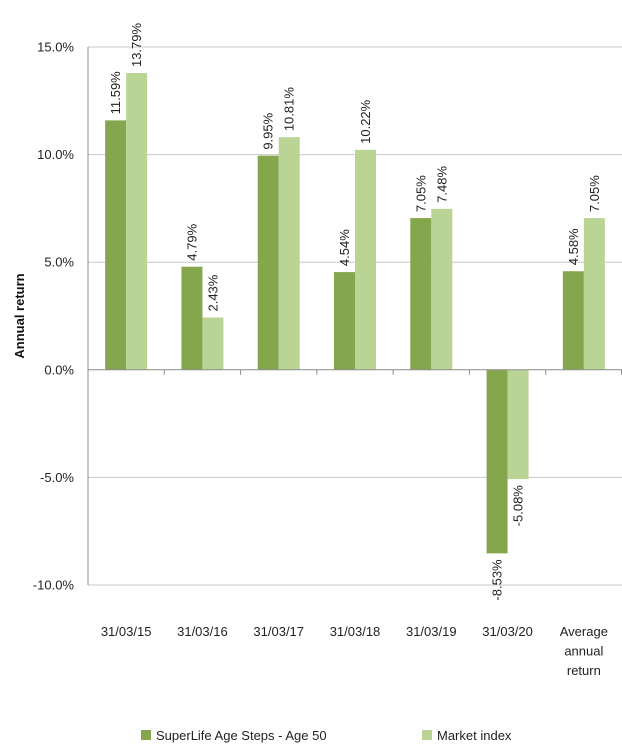  I want to click on data-label: 11.59%, so click(115, 93).